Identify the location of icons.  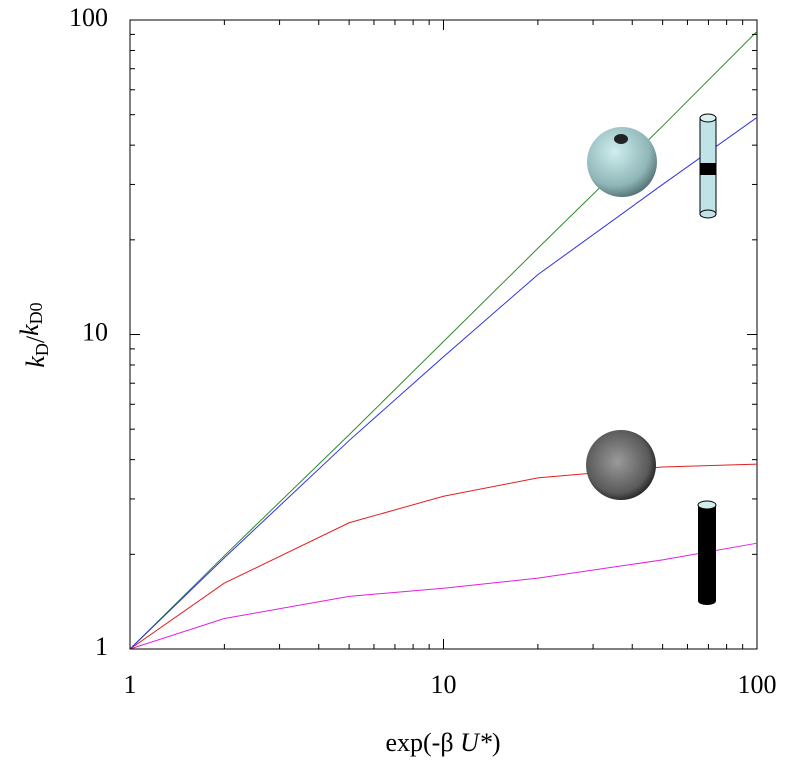
(651, 359).